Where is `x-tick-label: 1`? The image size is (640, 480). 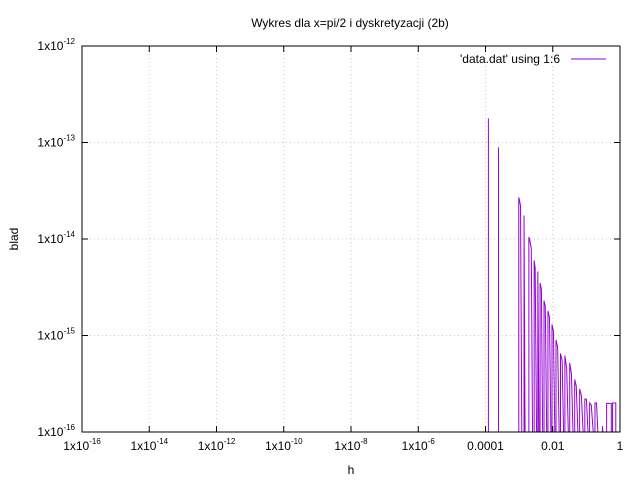 x-tick-label: 1 is located at coordinates (620, 446).